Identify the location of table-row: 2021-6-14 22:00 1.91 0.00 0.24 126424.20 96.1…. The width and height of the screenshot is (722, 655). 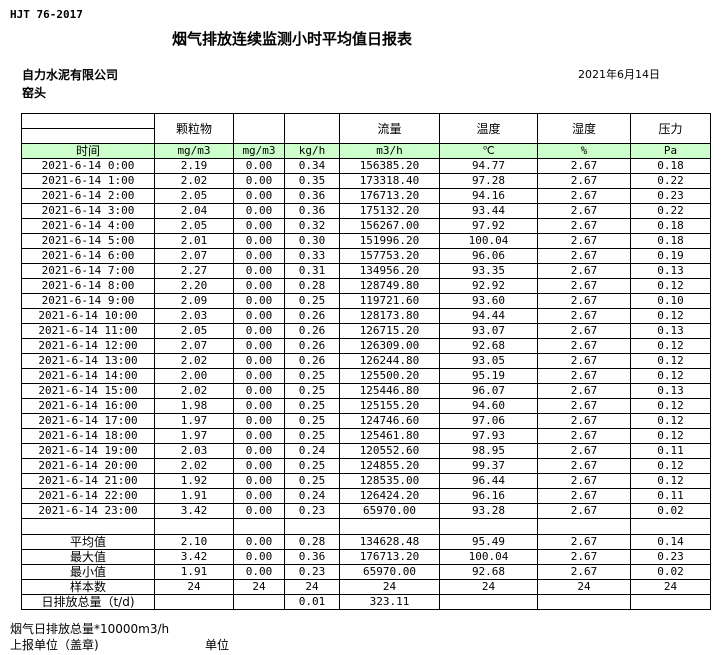
(366, 496).